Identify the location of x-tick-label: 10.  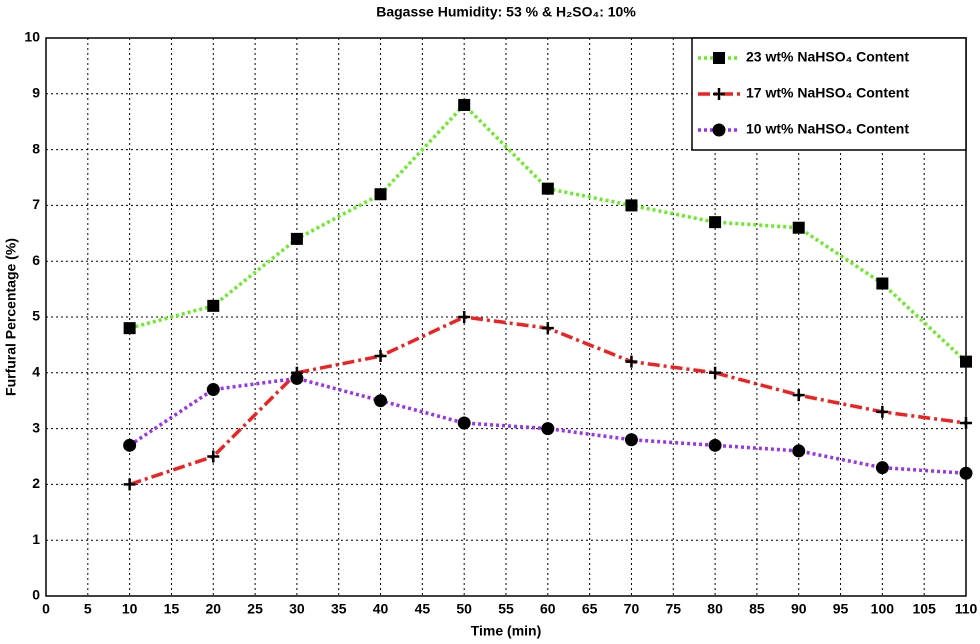
(130, 609).